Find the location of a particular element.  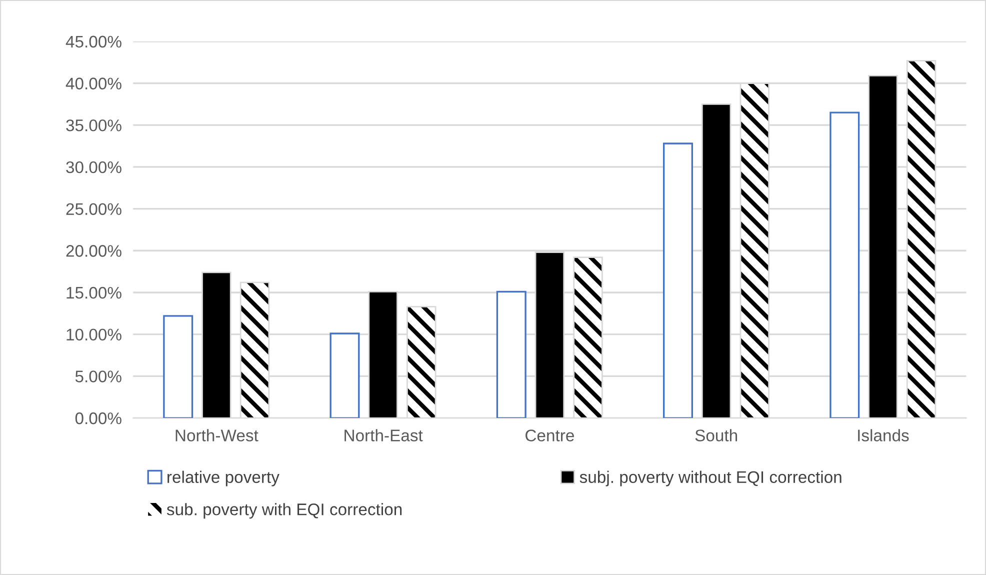

y-tick-label: 5.00% is located at coordinates (98, 376).